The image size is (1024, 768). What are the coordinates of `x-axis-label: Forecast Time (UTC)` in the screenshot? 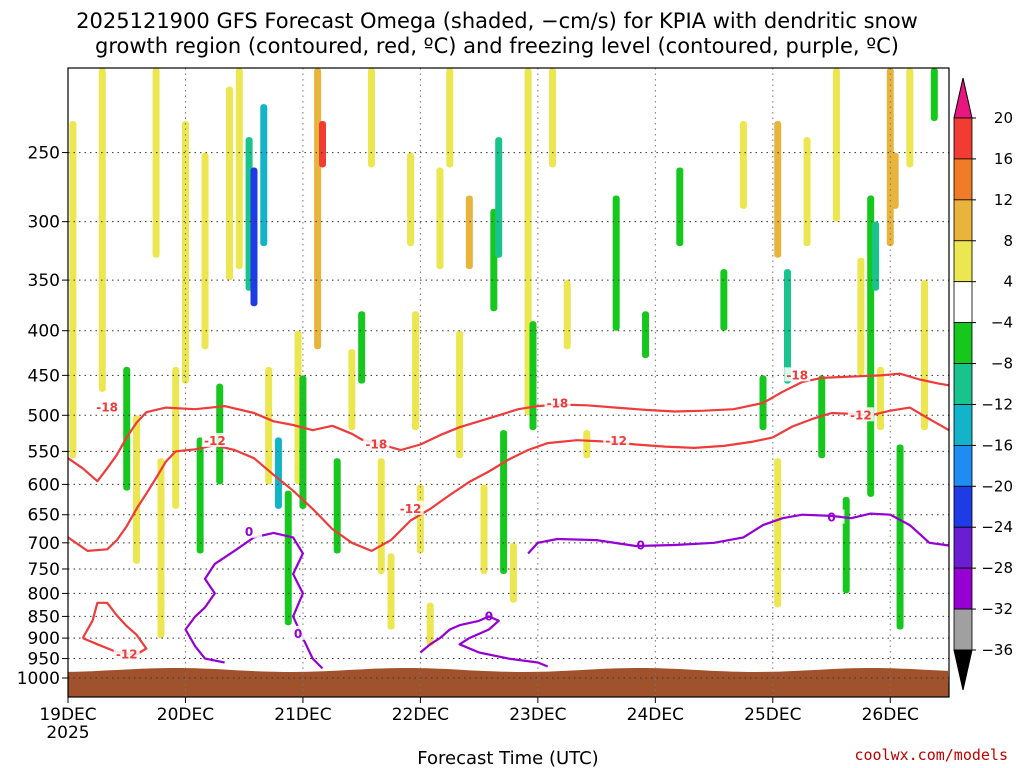 It's located at (507, 758).